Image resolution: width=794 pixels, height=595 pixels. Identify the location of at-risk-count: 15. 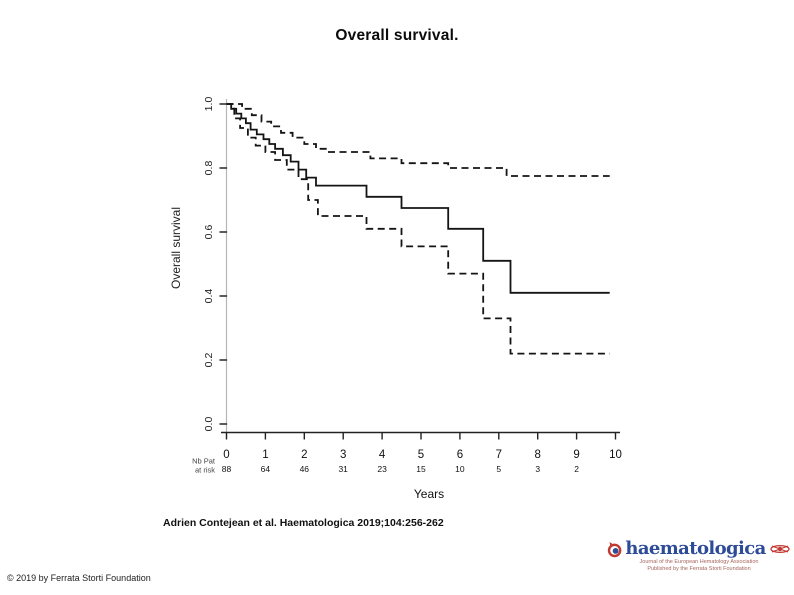
(421, 469).